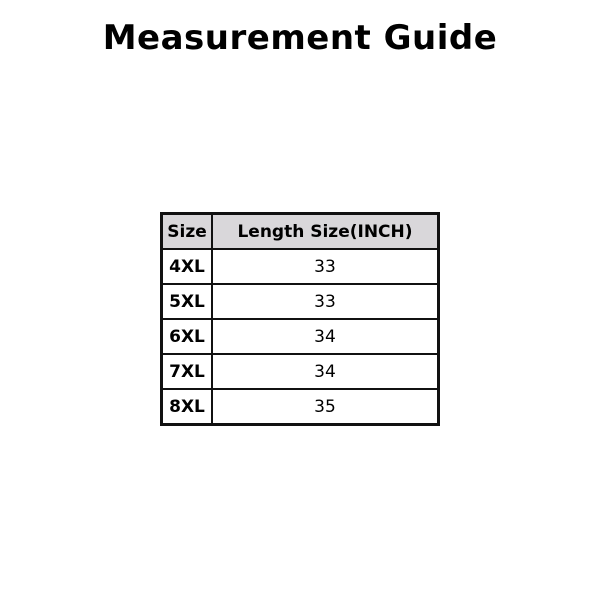 The width and height of the screenshot is (600, 600). I want to click on table-row: 5XL 33, so click(300, 301).